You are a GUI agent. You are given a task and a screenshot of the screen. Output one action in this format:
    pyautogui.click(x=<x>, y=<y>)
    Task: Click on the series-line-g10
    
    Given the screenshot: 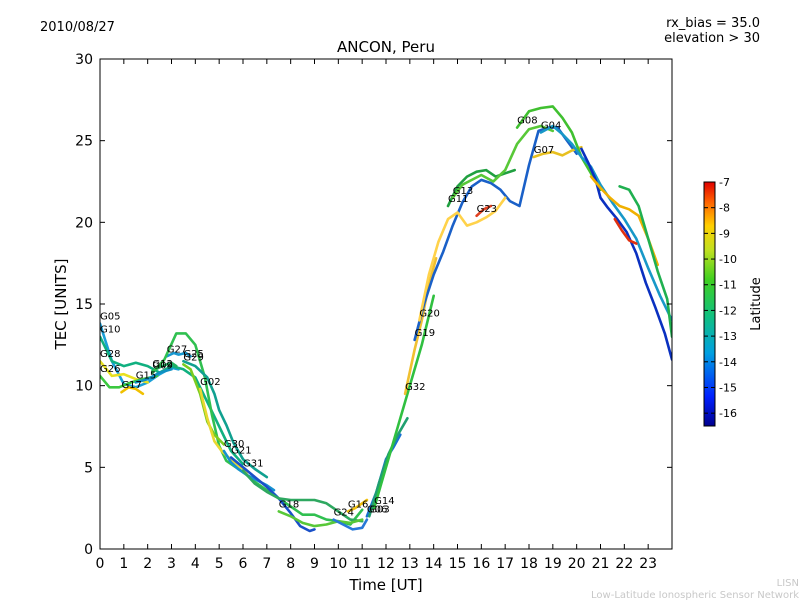 What is the action you would take?
    pyautogui.click(x=172, y=400)
    